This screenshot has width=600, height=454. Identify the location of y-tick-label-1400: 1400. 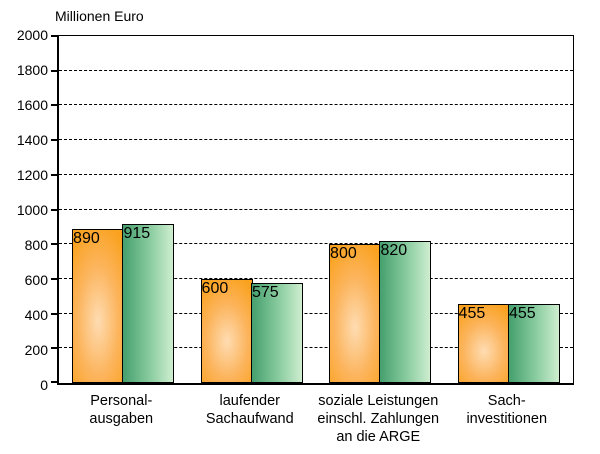
(32, 140).